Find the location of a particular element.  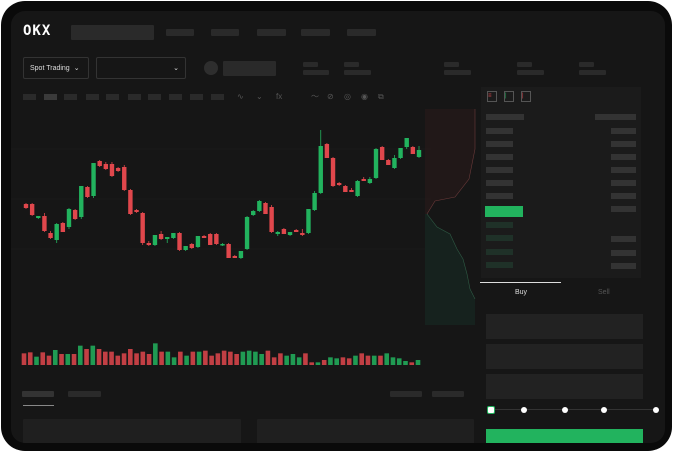

trading-mode-label: Spot Trading is located at coordinates (50, 68).